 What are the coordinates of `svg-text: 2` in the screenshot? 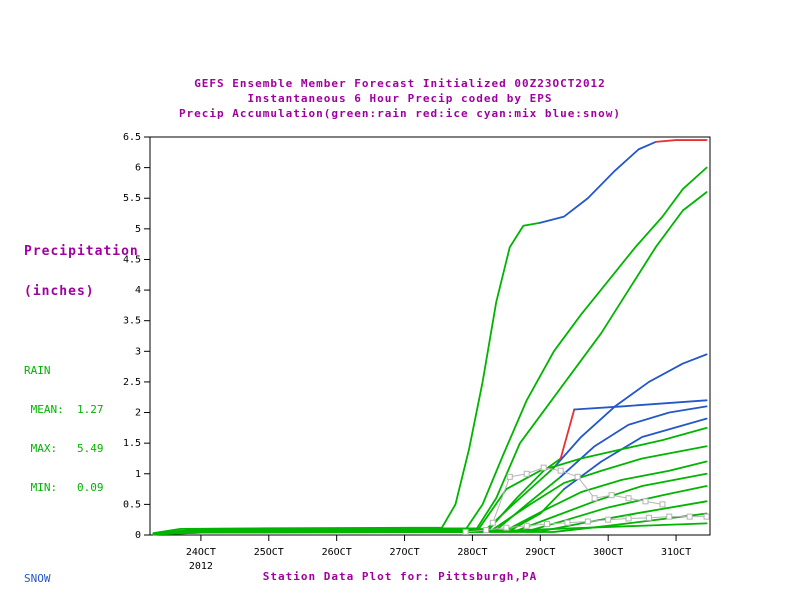 It's located at (138, 413).